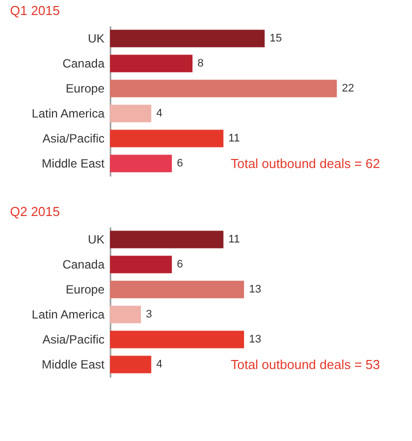 This screenshot has height=441, width=412. What do you see at coordinates (305, 163) in the screenshot?
I see `annotation: Total outbound deals = 62` at bounding box center [305, 163].